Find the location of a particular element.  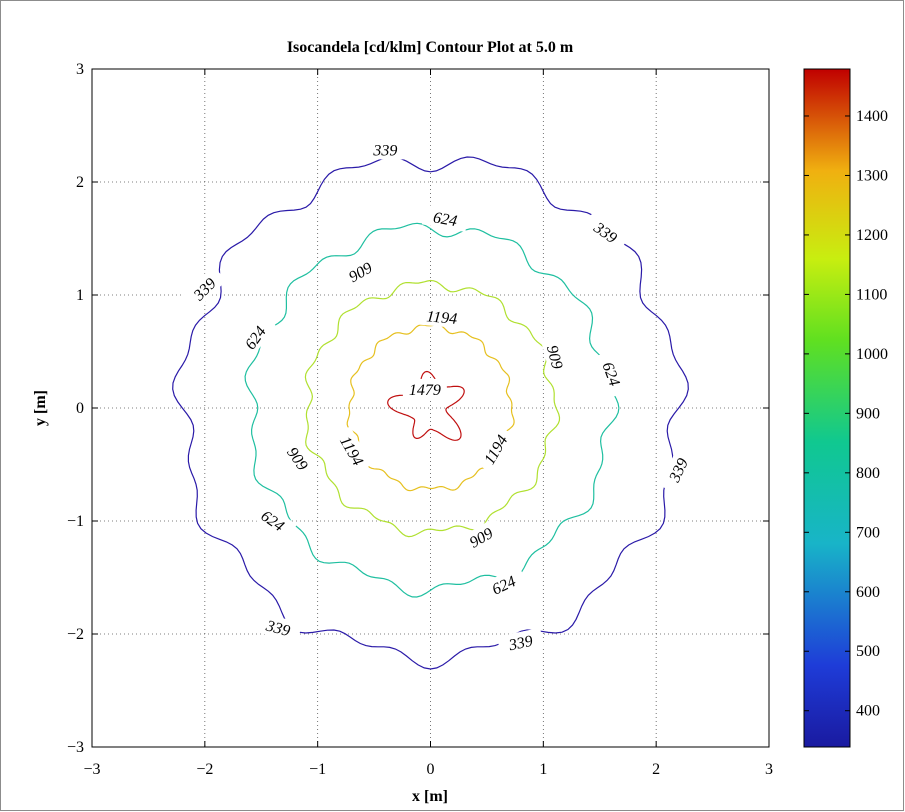

colorbar-tick-label: 1100 is located at coordinates (871, 294).